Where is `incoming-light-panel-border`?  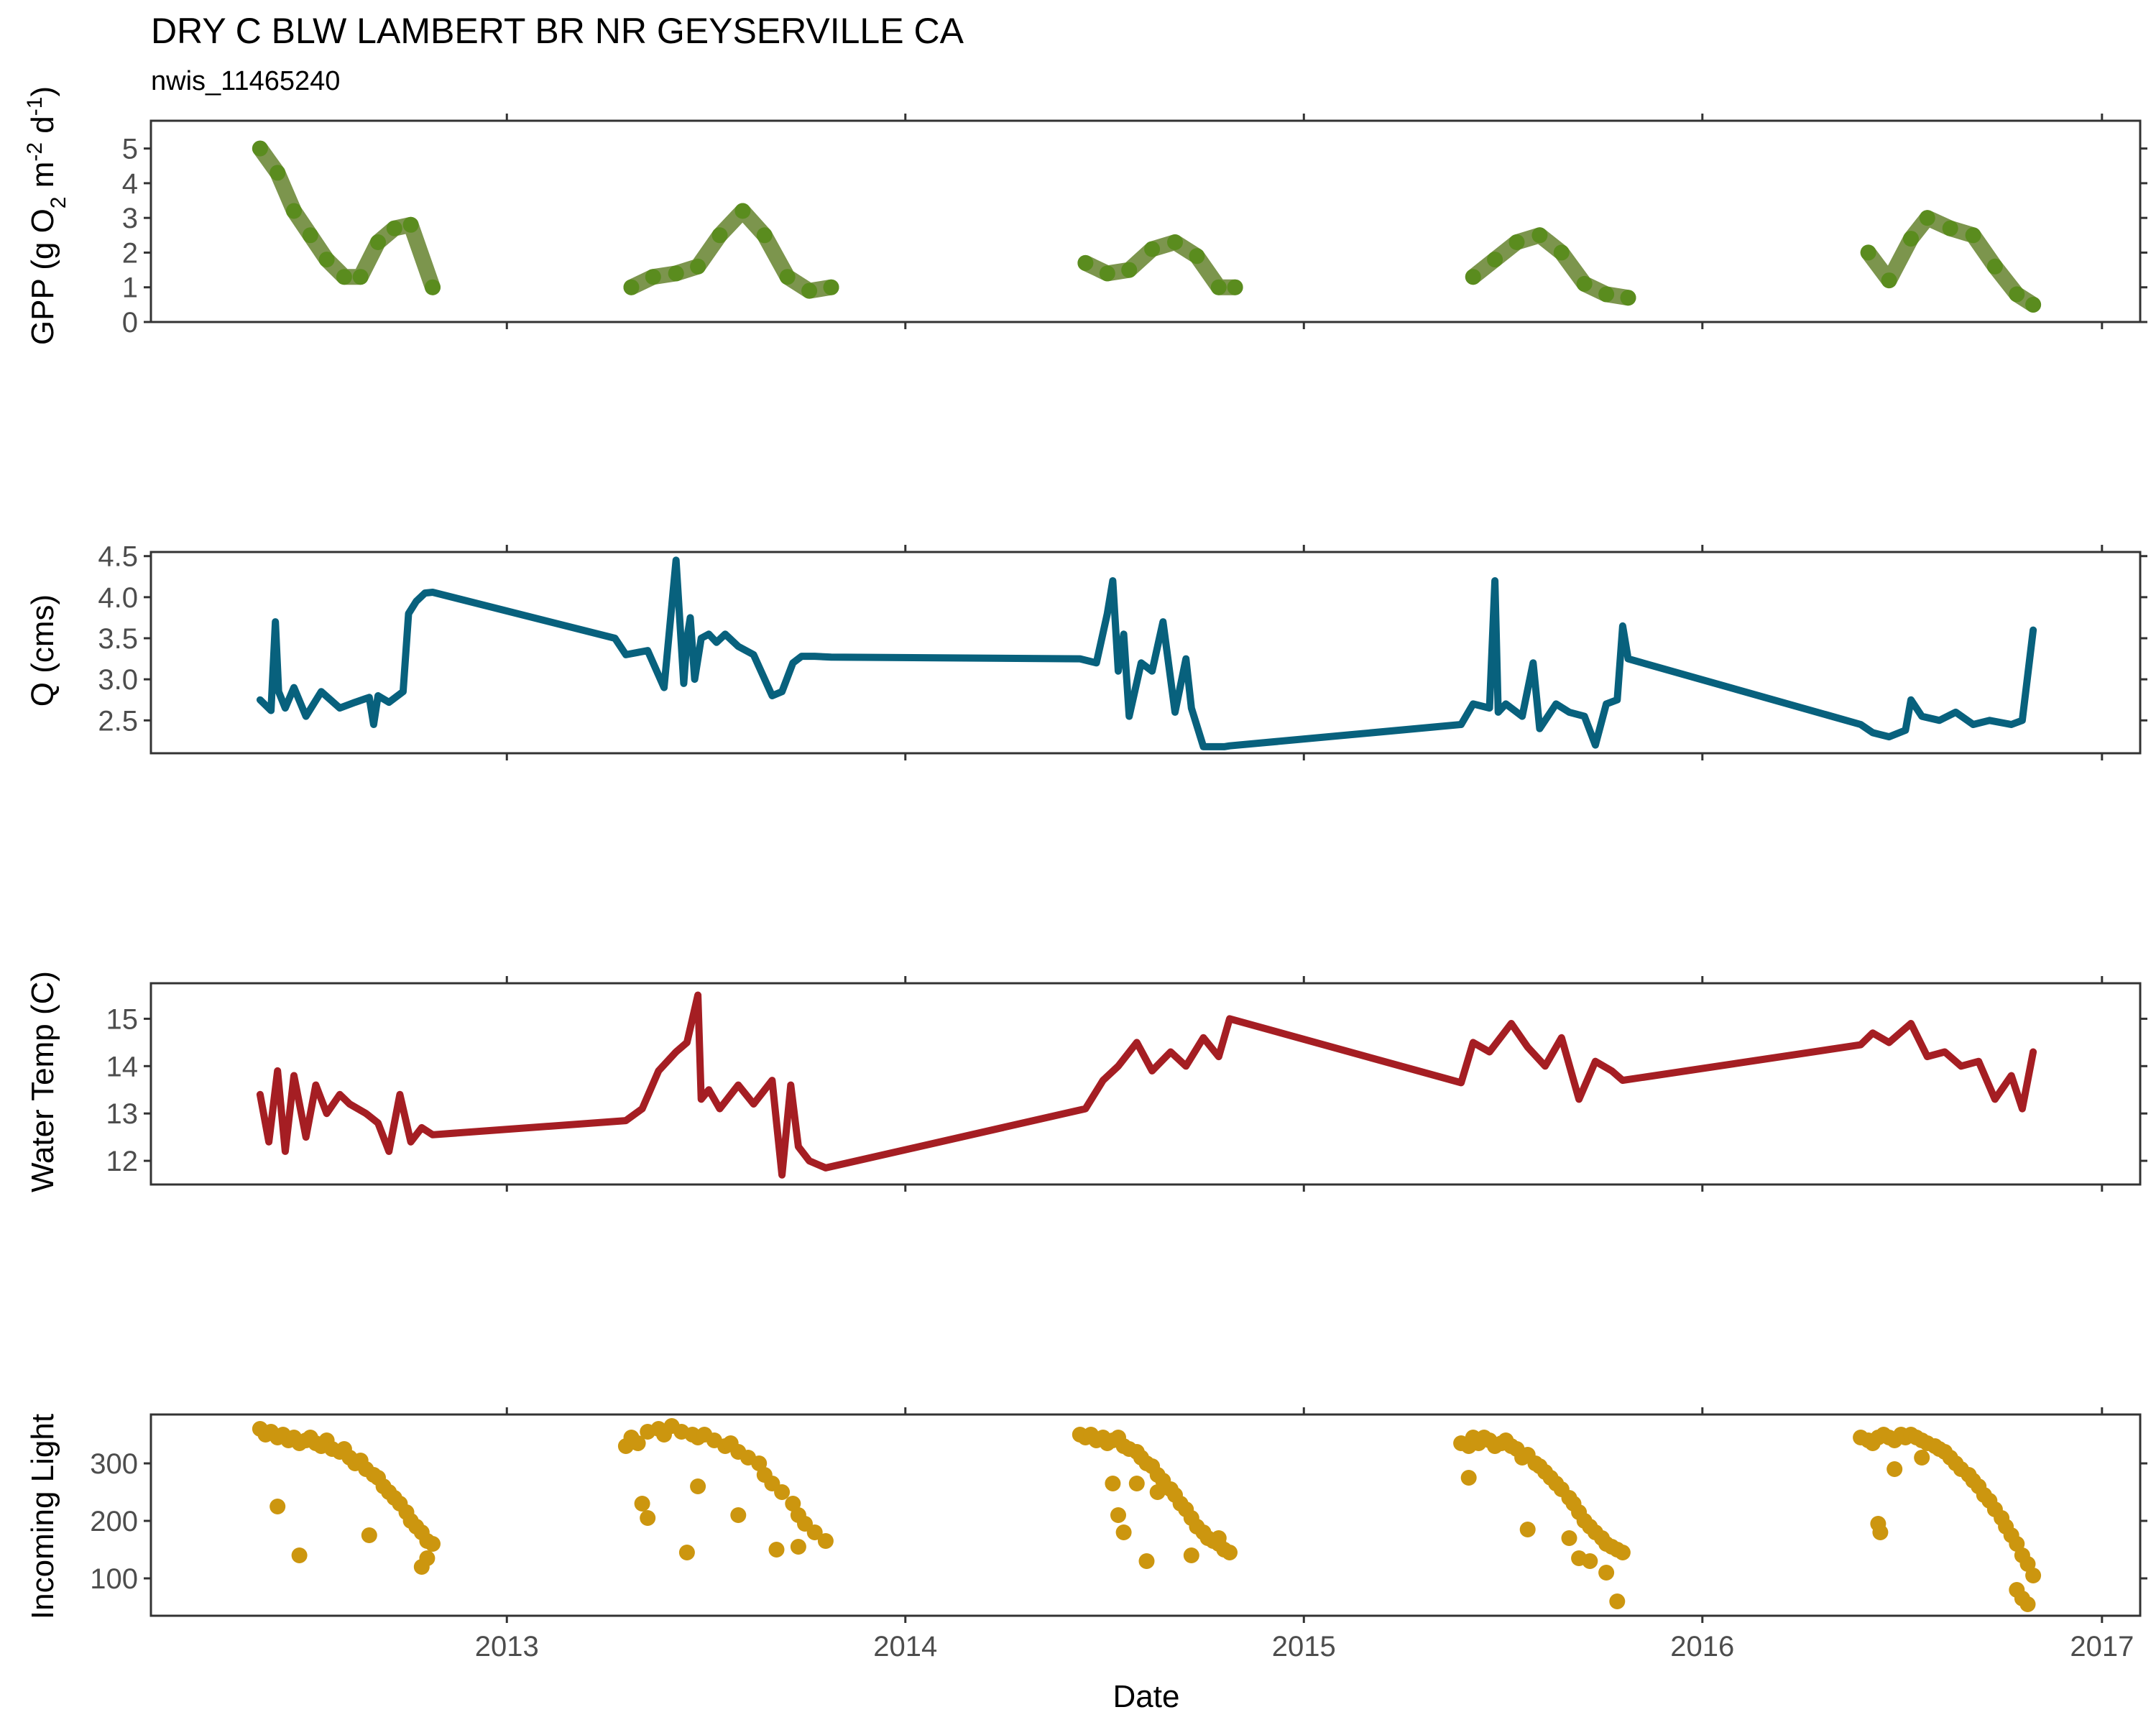
incoming-light-panel-border is located at coordinates (1146, 1515).